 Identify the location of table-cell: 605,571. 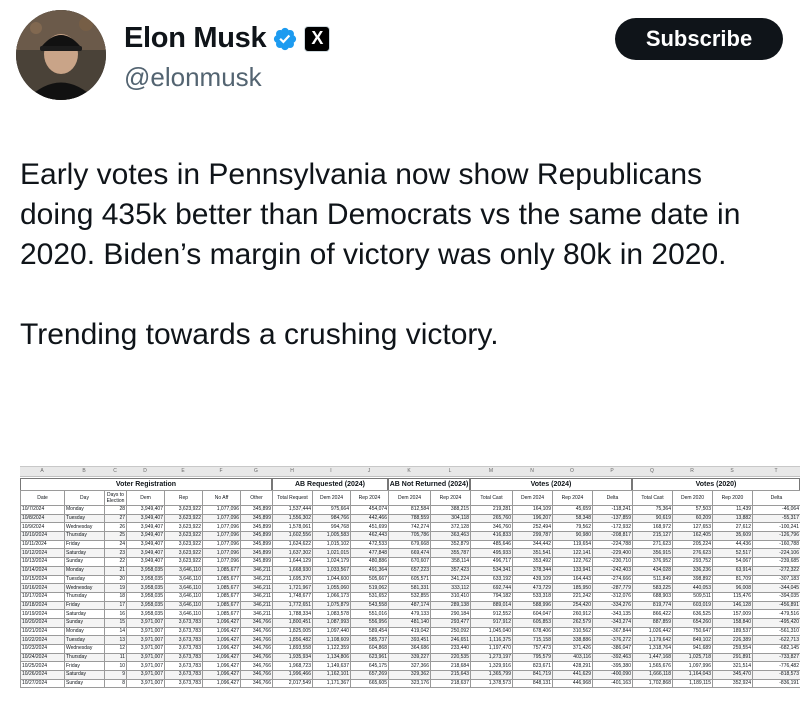
(410, 579).